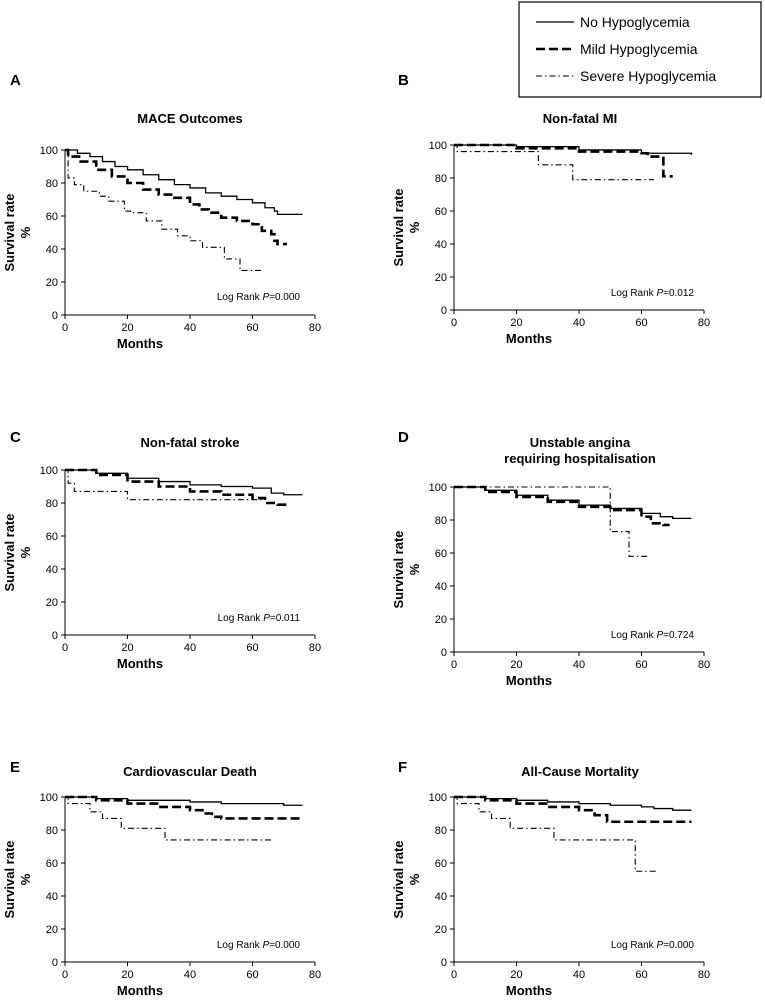 Image resolution: width=765 pixels, height=1004 pixels. What do you see at coordinates (678, 293) in the screenshot?
I see `log-rank-p-value: =0.012` at bounding box center [678, 293].